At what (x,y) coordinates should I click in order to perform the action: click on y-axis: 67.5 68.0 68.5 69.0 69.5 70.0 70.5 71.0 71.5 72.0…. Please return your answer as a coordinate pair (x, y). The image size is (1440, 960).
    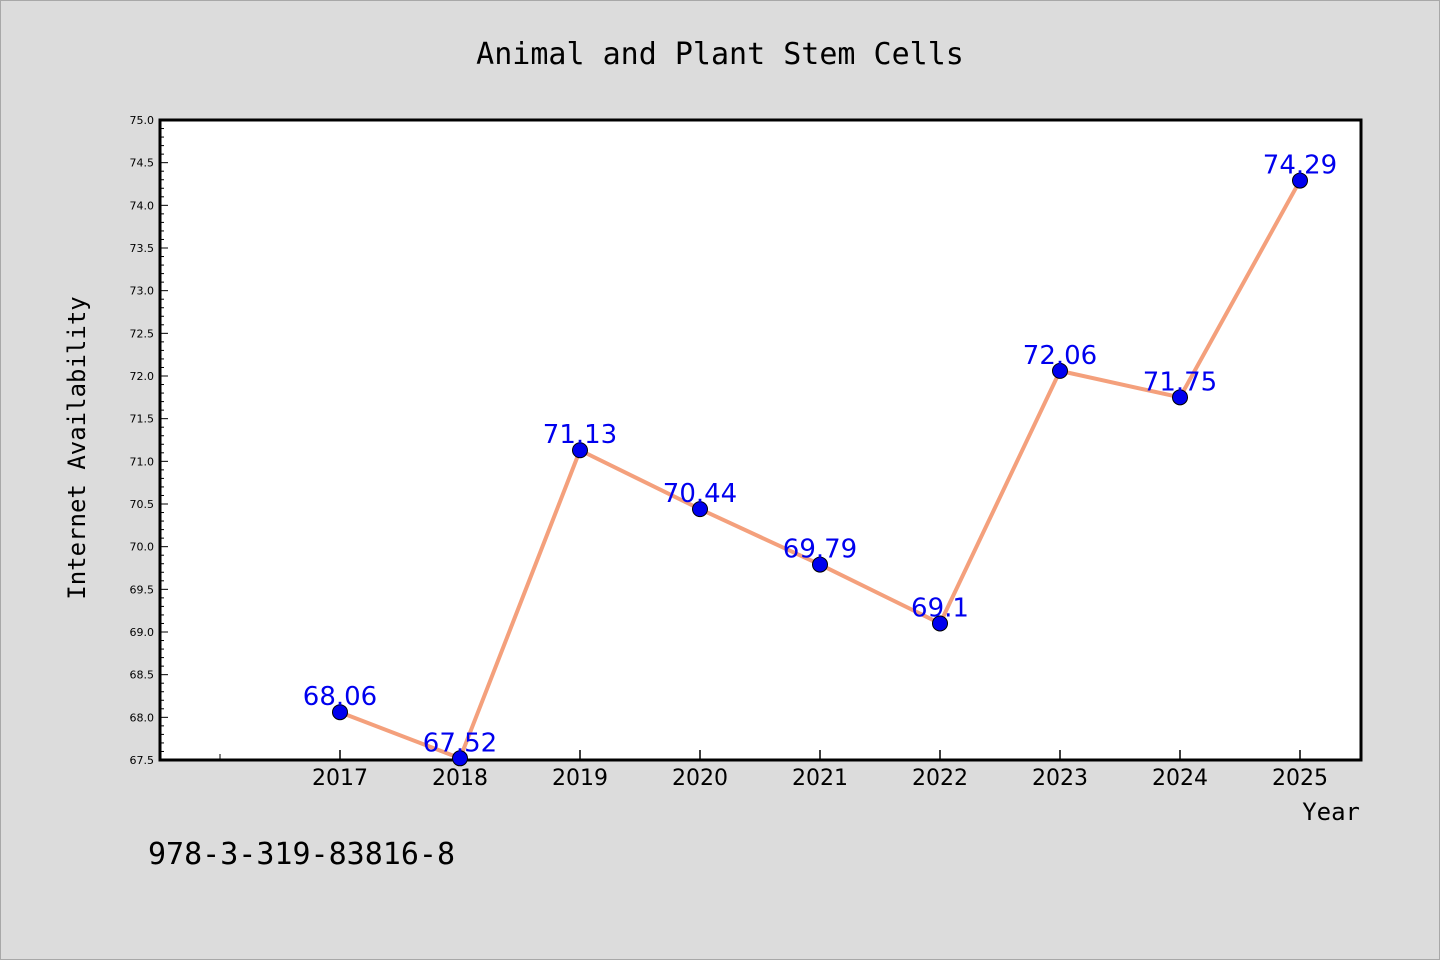
    Looking at the image, I should click on (149, 440).